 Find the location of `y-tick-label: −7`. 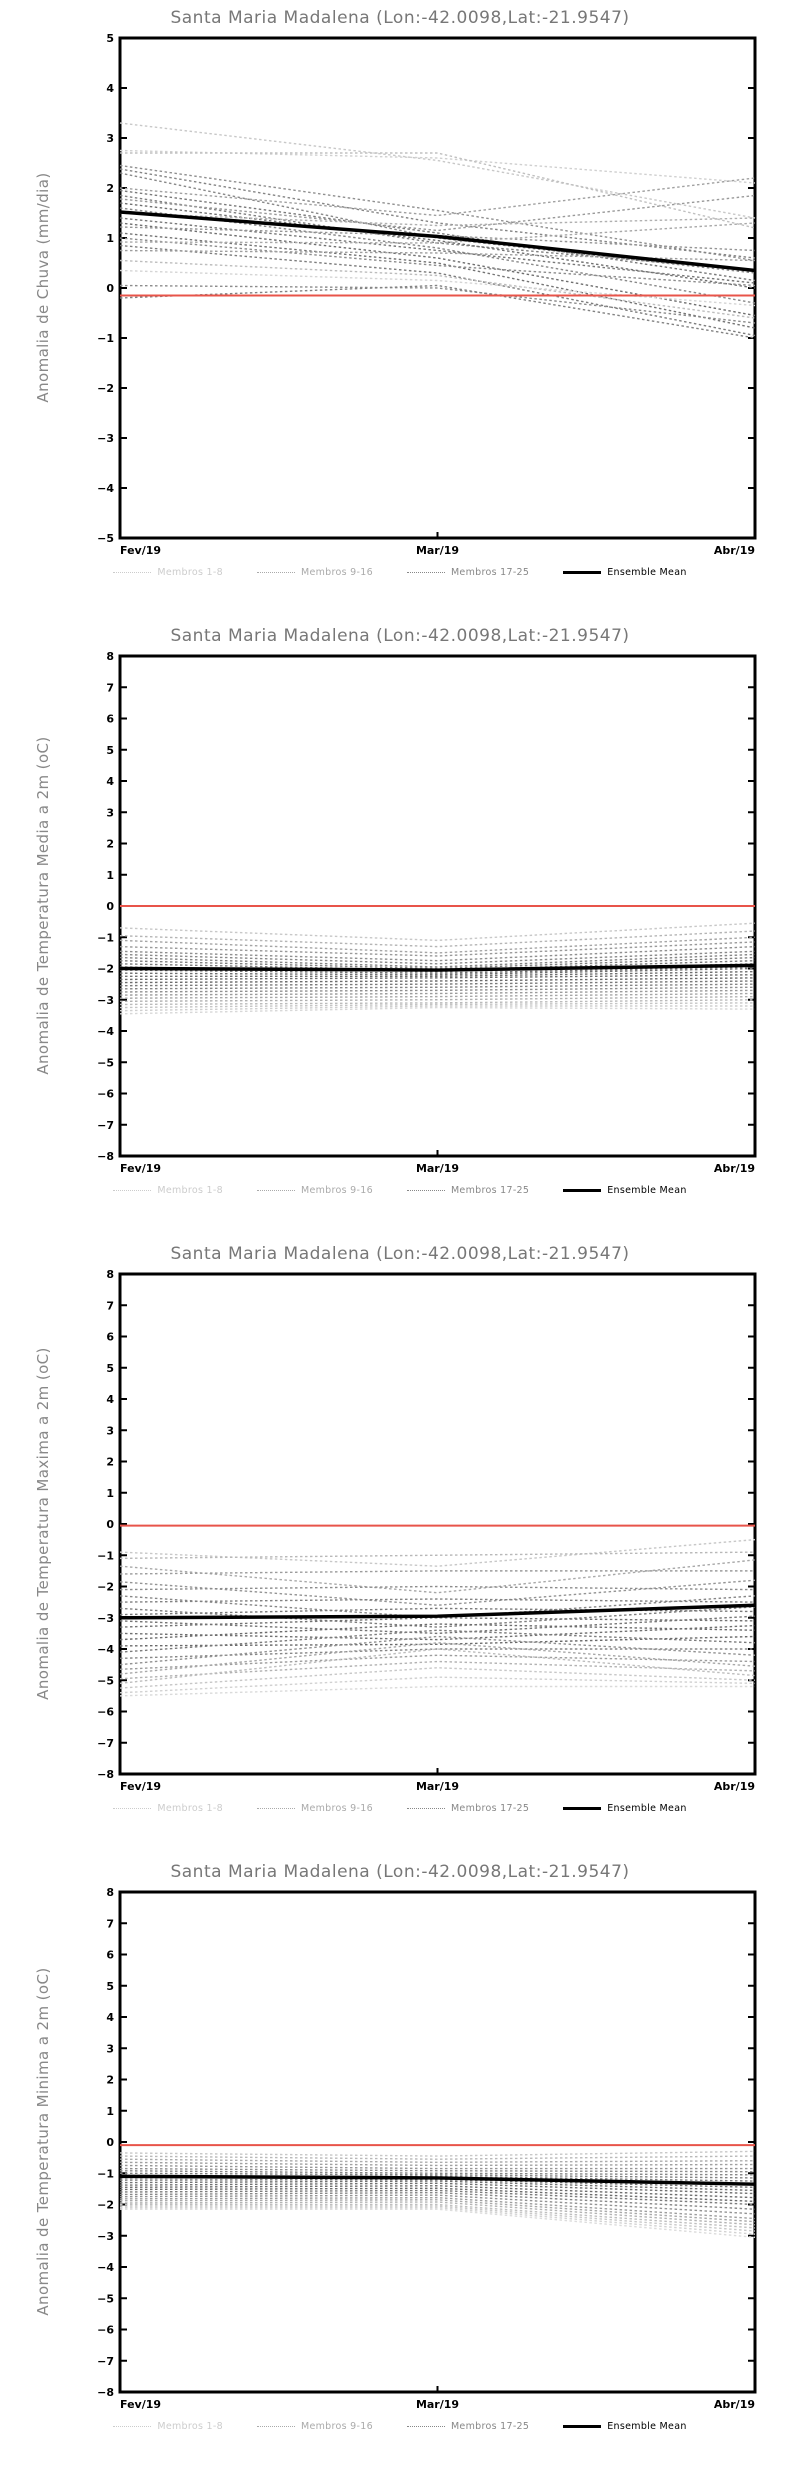

y-tick-label: −7 is located at coordinates (105, 1743).